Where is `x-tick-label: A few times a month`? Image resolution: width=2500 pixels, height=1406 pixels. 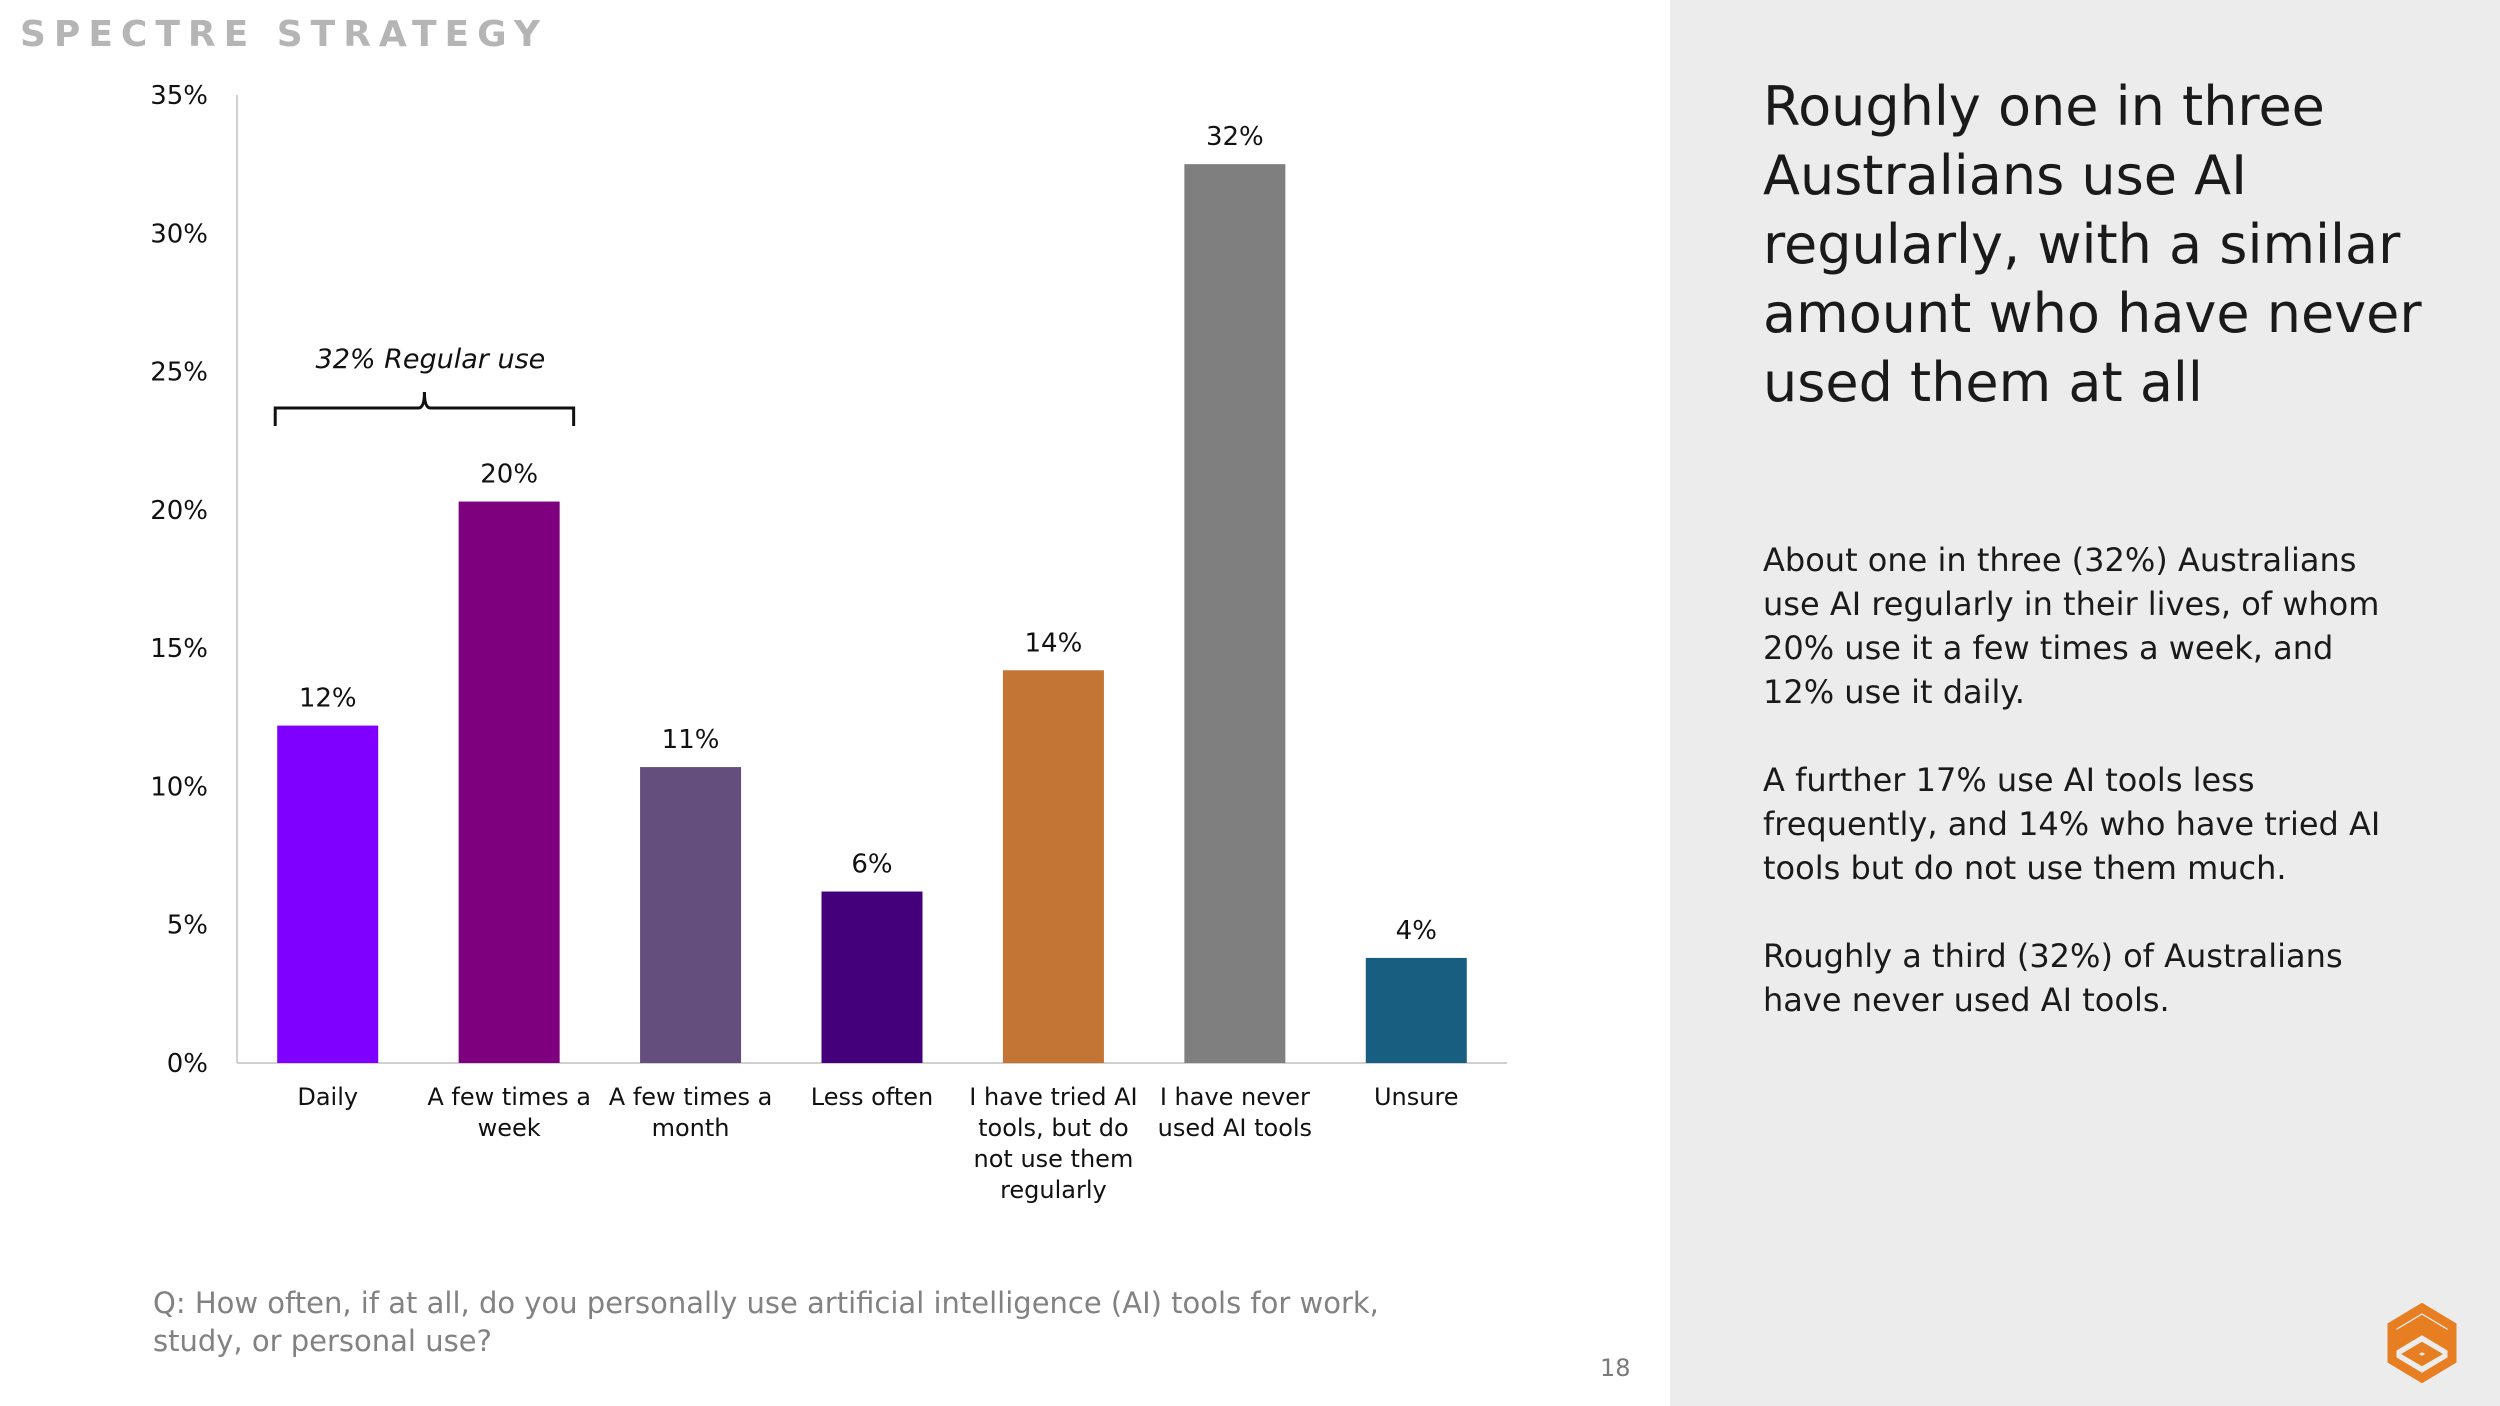 x-tick-label: A few times a month is located at coordinates (691, 1112).